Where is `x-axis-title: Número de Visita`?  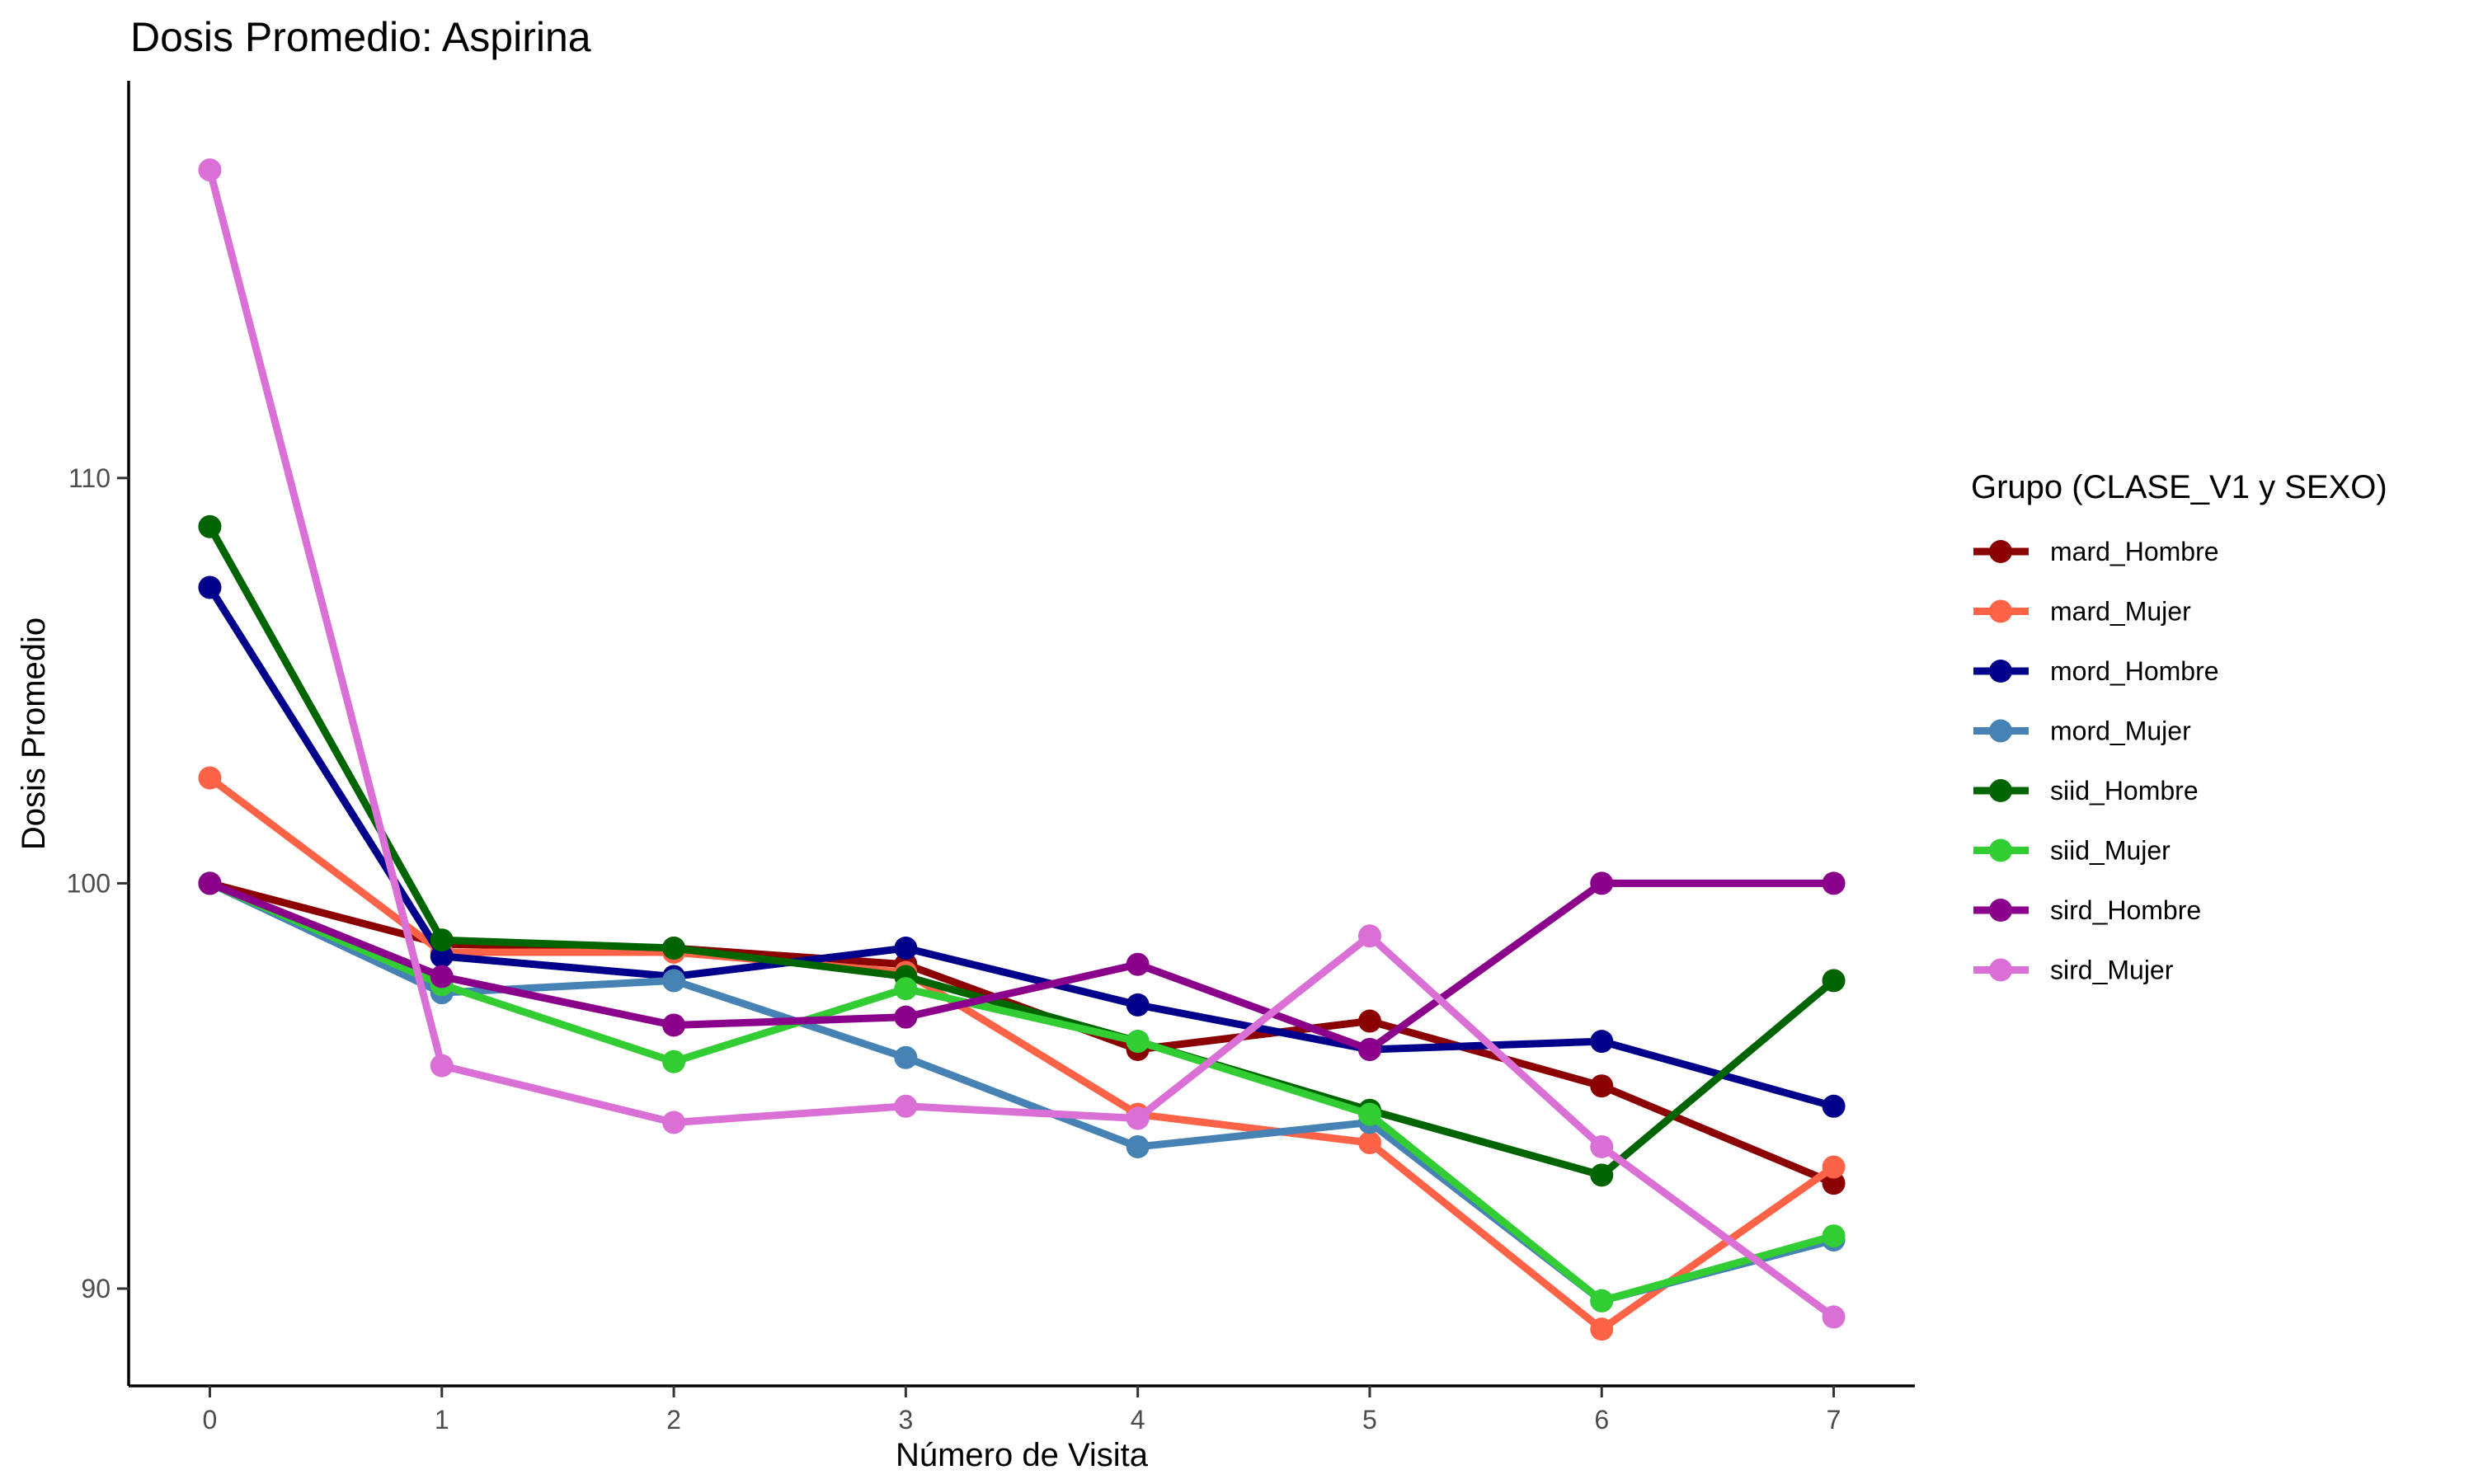 x-axis-title: Número de Visita is located at coordinates (1022, 1455).